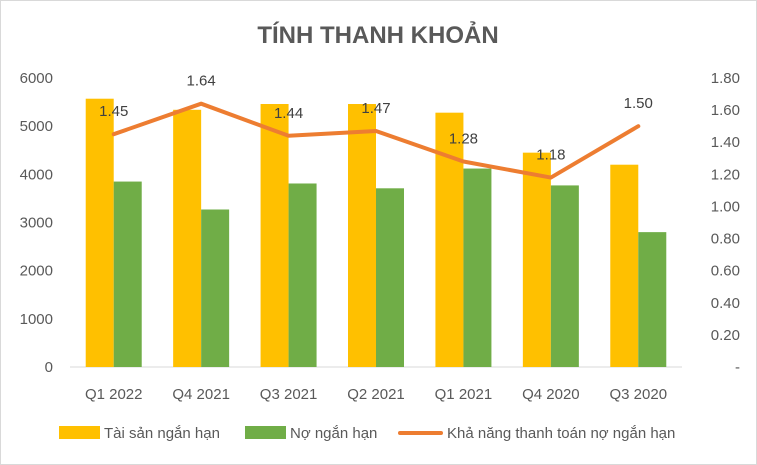 The image size is (757, 465). What do you see at coordinates (725, 271) in the screenshot?
I see `right-tick-label: 0.60` at bounding box center [725, 271].